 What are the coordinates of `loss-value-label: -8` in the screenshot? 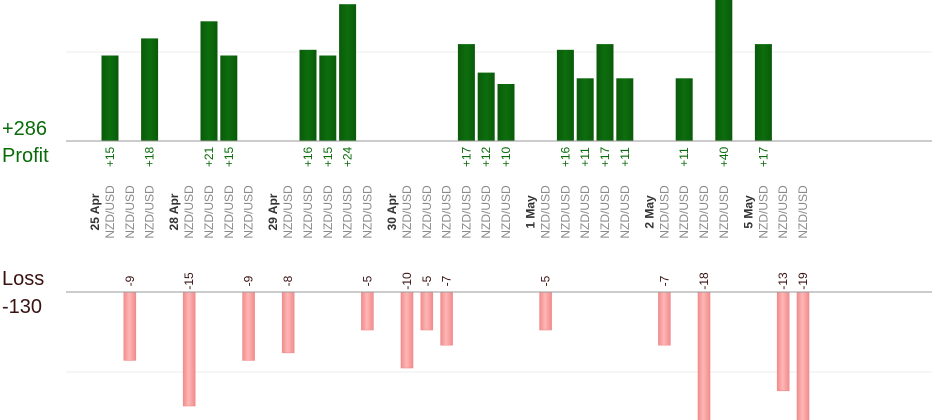 It's located at (288, 280).